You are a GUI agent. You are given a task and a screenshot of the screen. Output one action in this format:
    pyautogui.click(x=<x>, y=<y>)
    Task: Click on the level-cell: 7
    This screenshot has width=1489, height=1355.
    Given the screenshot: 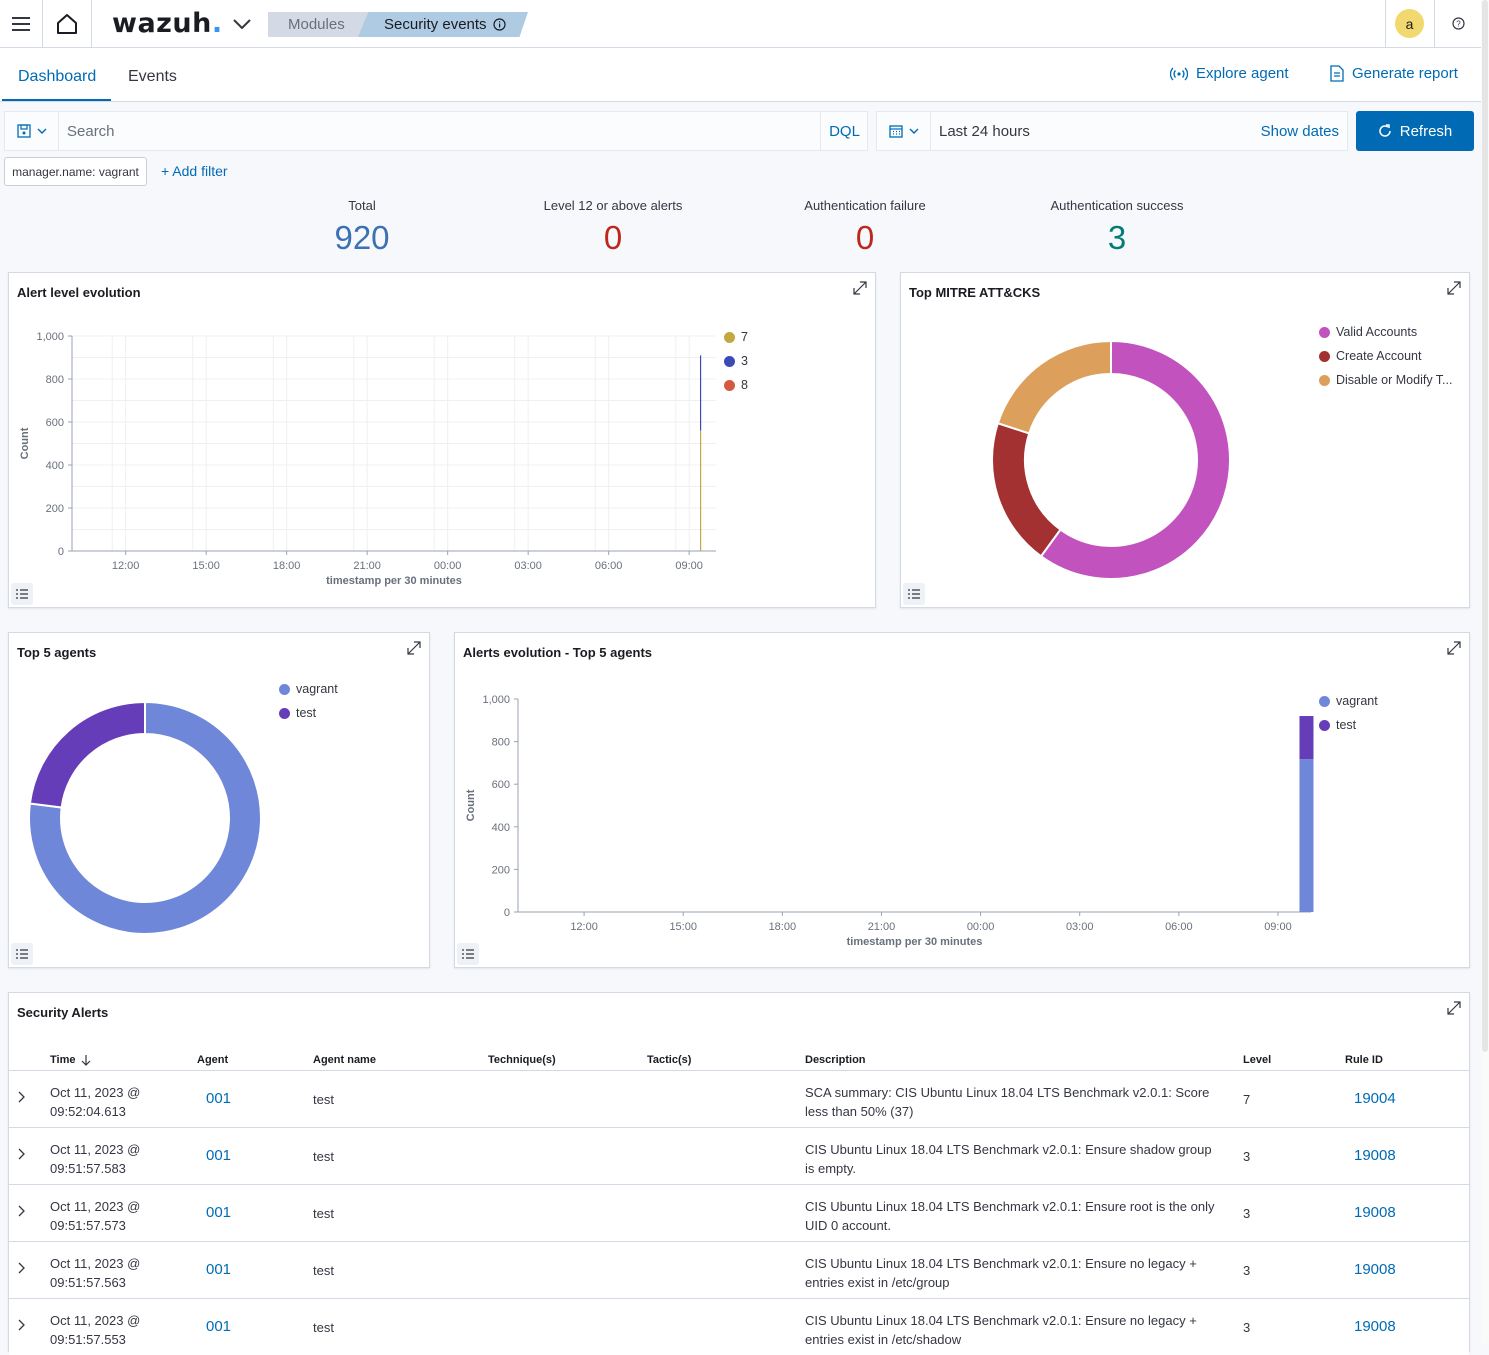 What is the action you would take?
    pyautogui.click(x=1247, y=1099)
    